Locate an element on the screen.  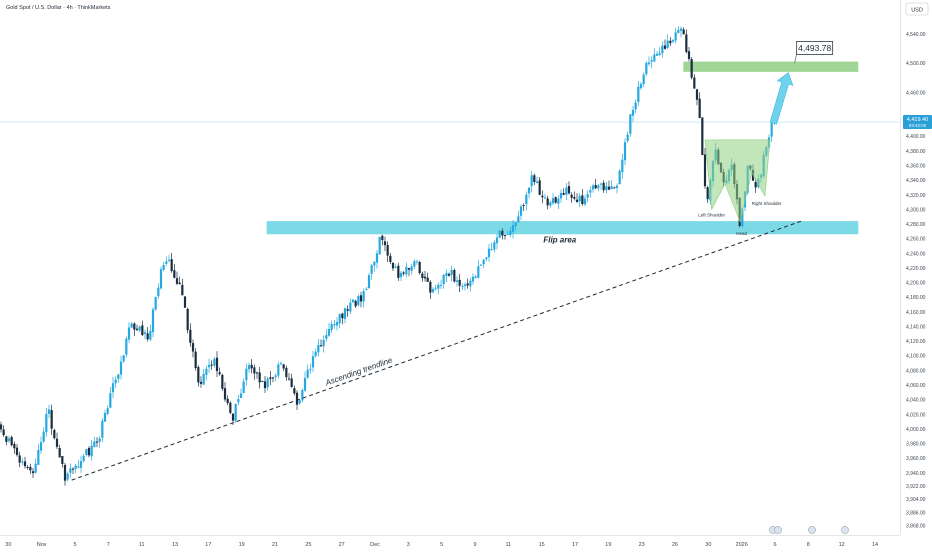
target-price-box is located at coordinates (815, 48).